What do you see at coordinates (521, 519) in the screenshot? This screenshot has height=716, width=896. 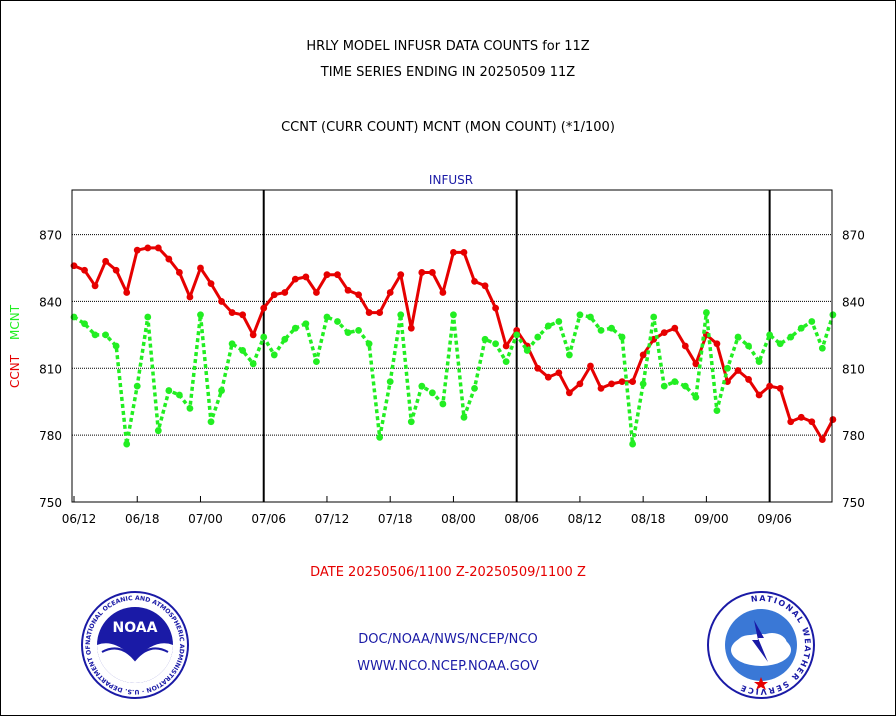 I see `x-tick-label-7: 08/06` at bounding box center [521, 519].